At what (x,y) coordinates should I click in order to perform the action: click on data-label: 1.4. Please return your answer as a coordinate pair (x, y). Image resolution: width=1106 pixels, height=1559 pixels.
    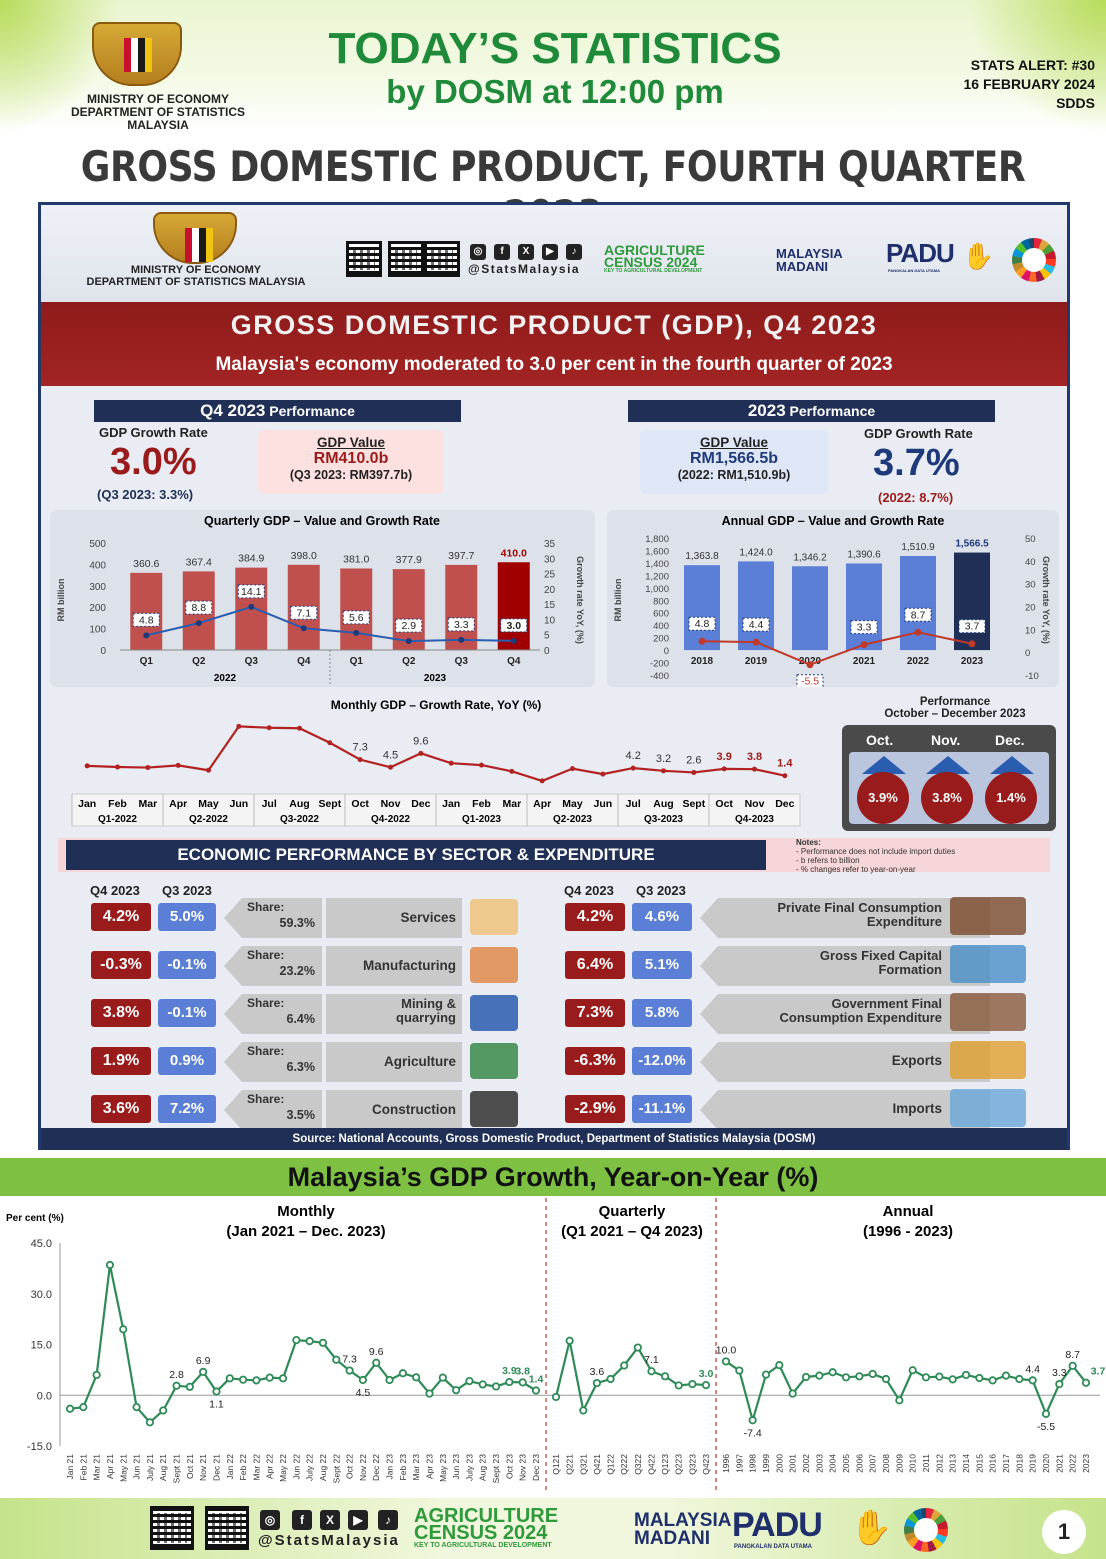
    Looking at the image, I should click on (785, 764).